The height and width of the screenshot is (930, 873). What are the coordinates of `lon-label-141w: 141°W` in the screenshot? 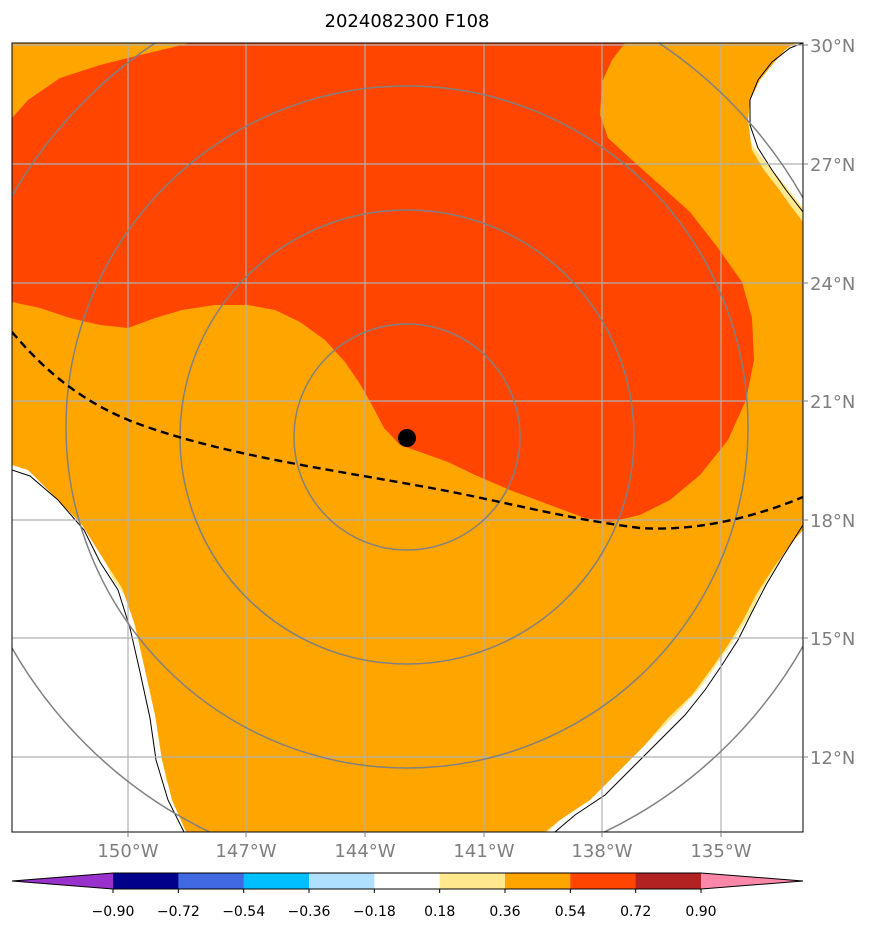 It's located at (483, 851).